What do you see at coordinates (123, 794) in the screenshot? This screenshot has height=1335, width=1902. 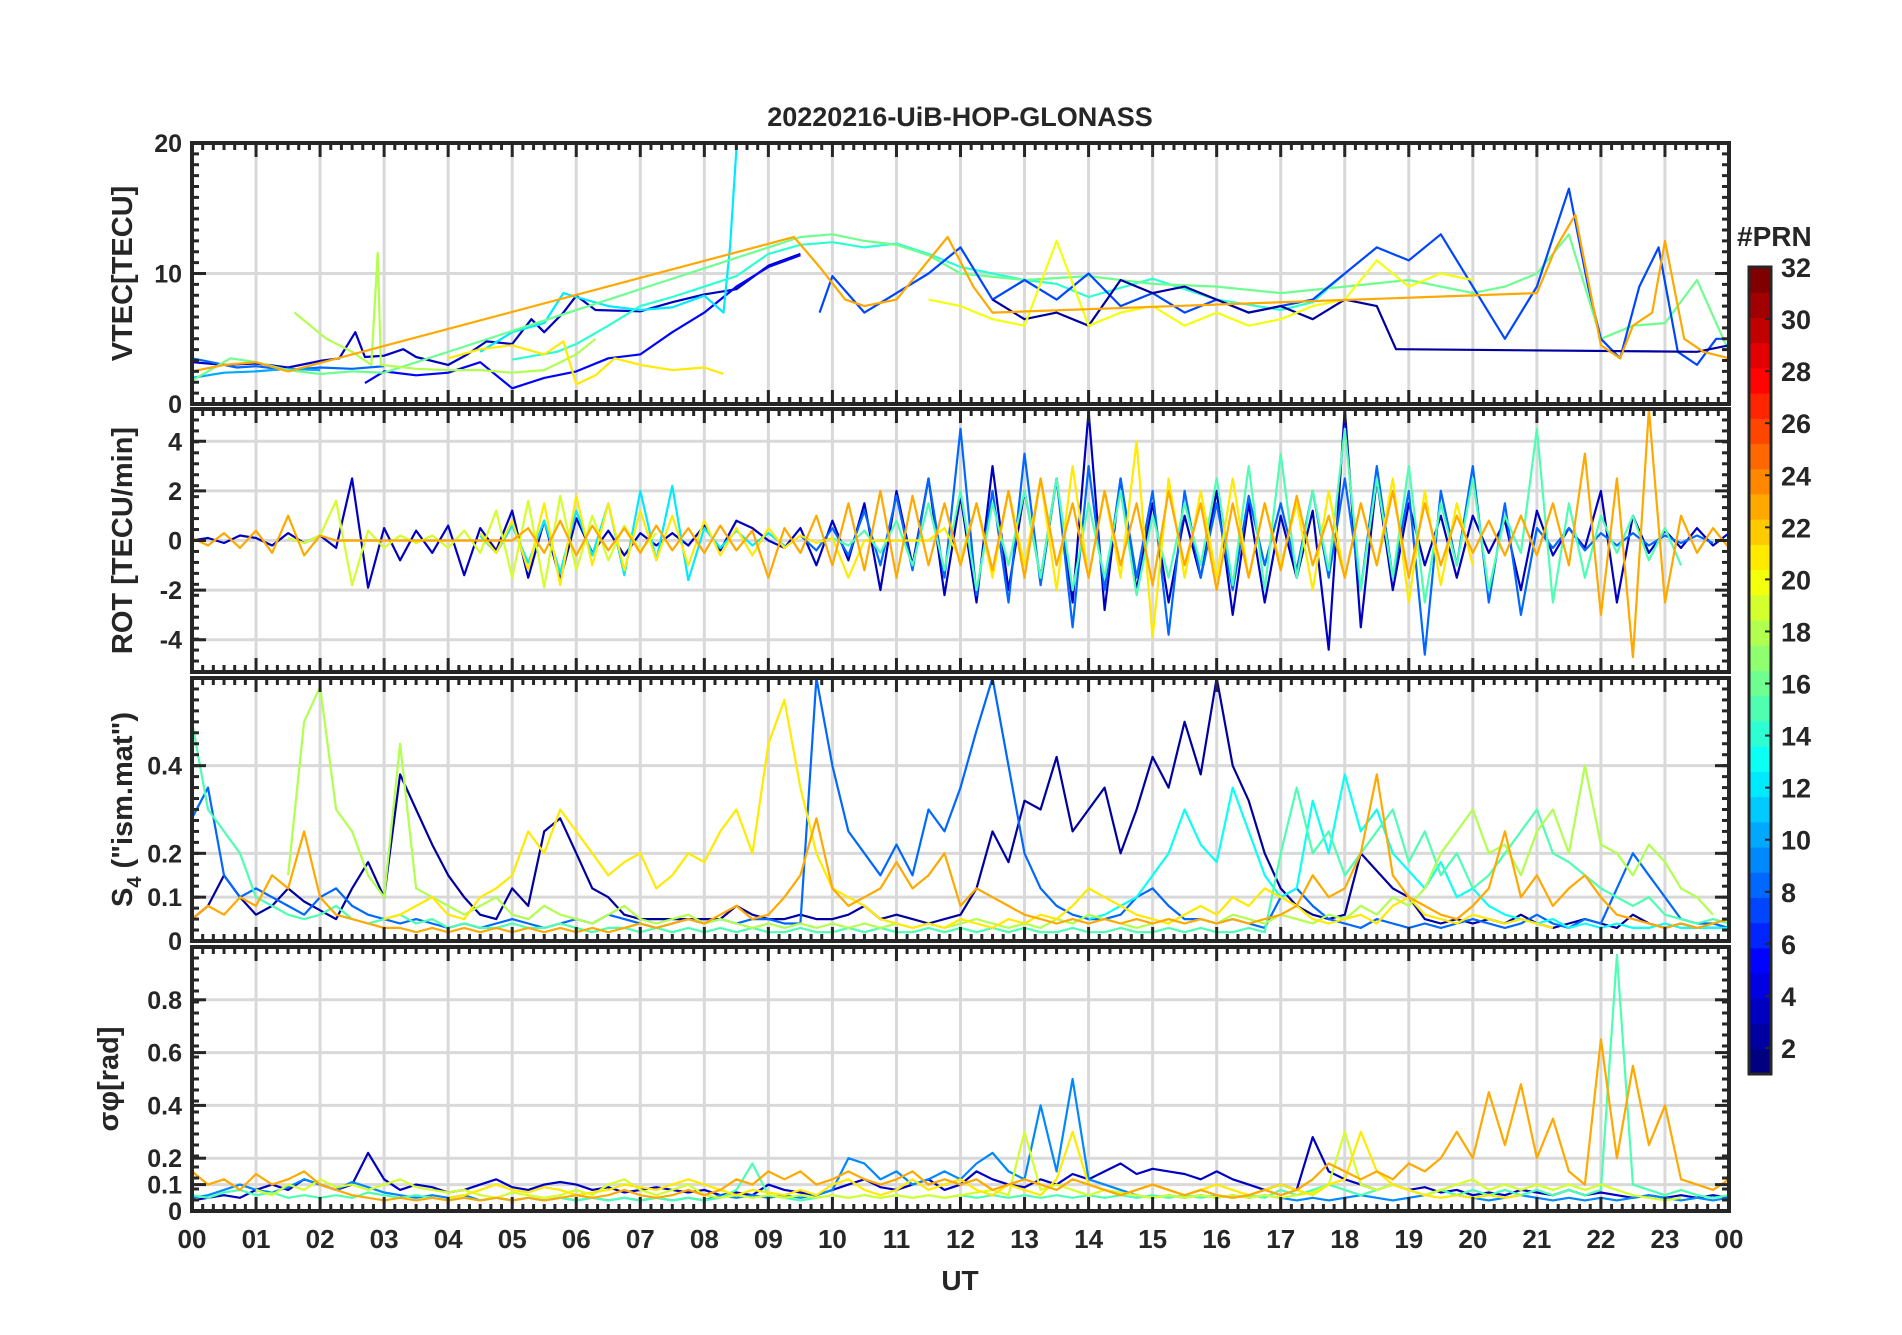 I see `y-label-rest: ("ism.mat")` at bounding box center [123, 794].